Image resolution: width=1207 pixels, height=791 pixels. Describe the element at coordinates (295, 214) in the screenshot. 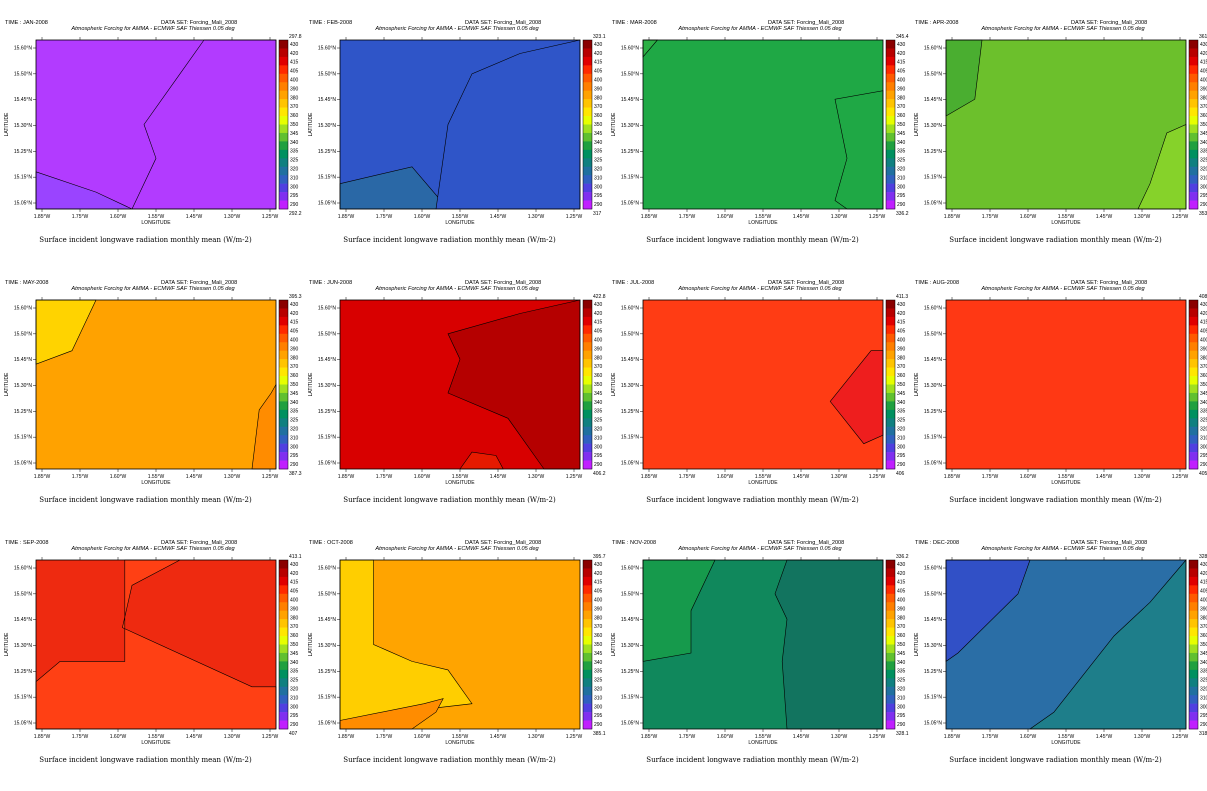

I see `colorbar-min-label: 292.2` at that location.